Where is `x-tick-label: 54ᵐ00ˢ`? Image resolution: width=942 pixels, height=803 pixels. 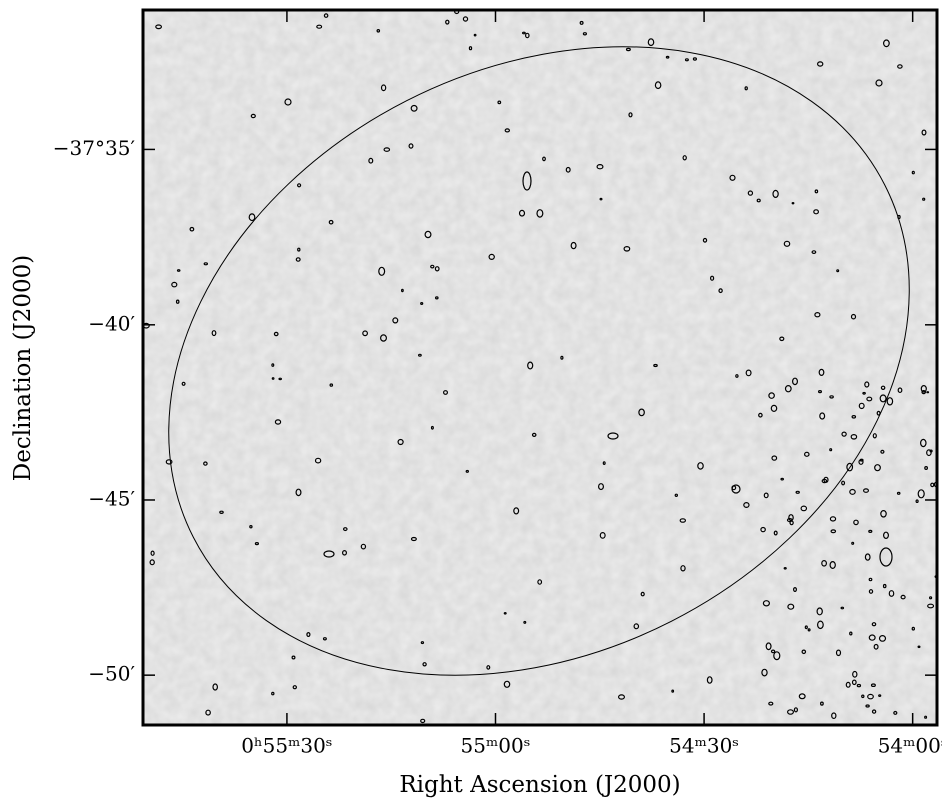 x-tick-label: 54ᵐ00ˢ is located at coordinates (910, 746).